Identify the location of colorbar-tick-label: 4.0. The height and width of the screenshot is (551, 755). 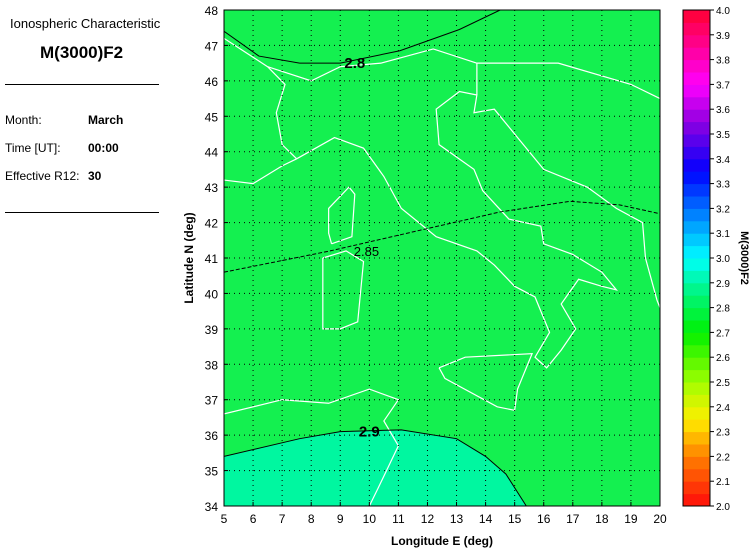
(723, 11).